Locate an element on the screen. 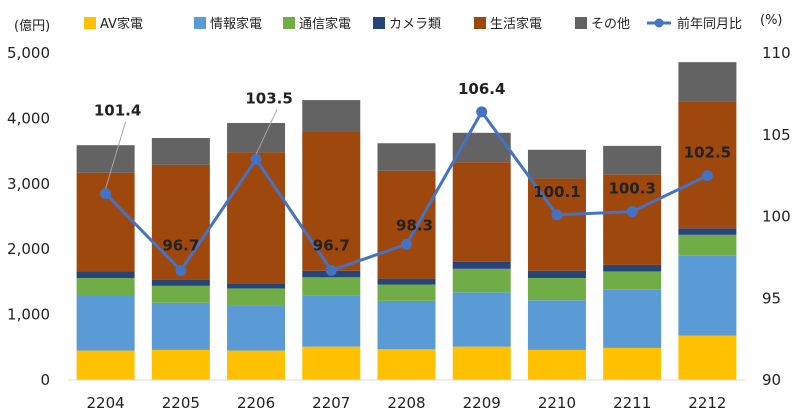 The height and width of the screenshot is (419, 800). yoy-data-label: 100.3 is located at coordinates (631, 189).